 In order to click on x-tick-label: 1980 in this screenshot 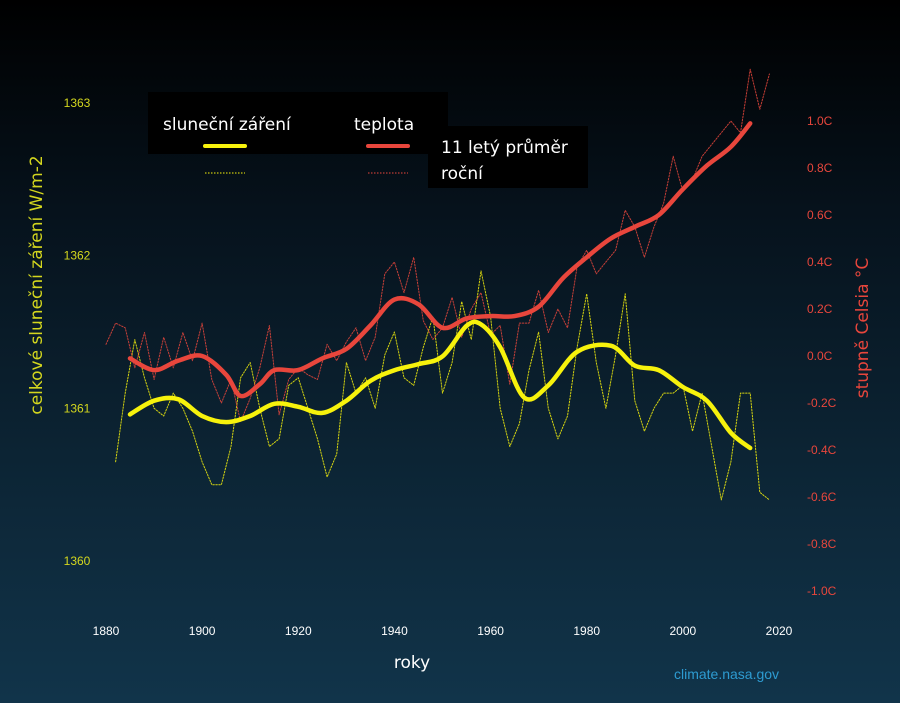, I will do `click(586, 631)`.